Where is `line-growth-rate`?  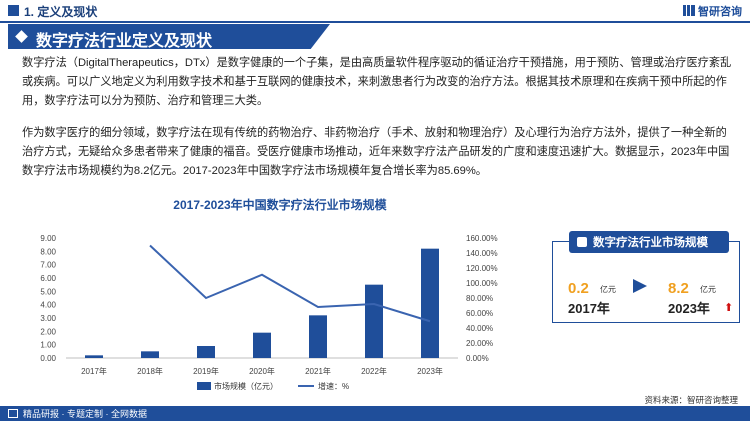
line-growth-rate is located at coordinates (290, 283).